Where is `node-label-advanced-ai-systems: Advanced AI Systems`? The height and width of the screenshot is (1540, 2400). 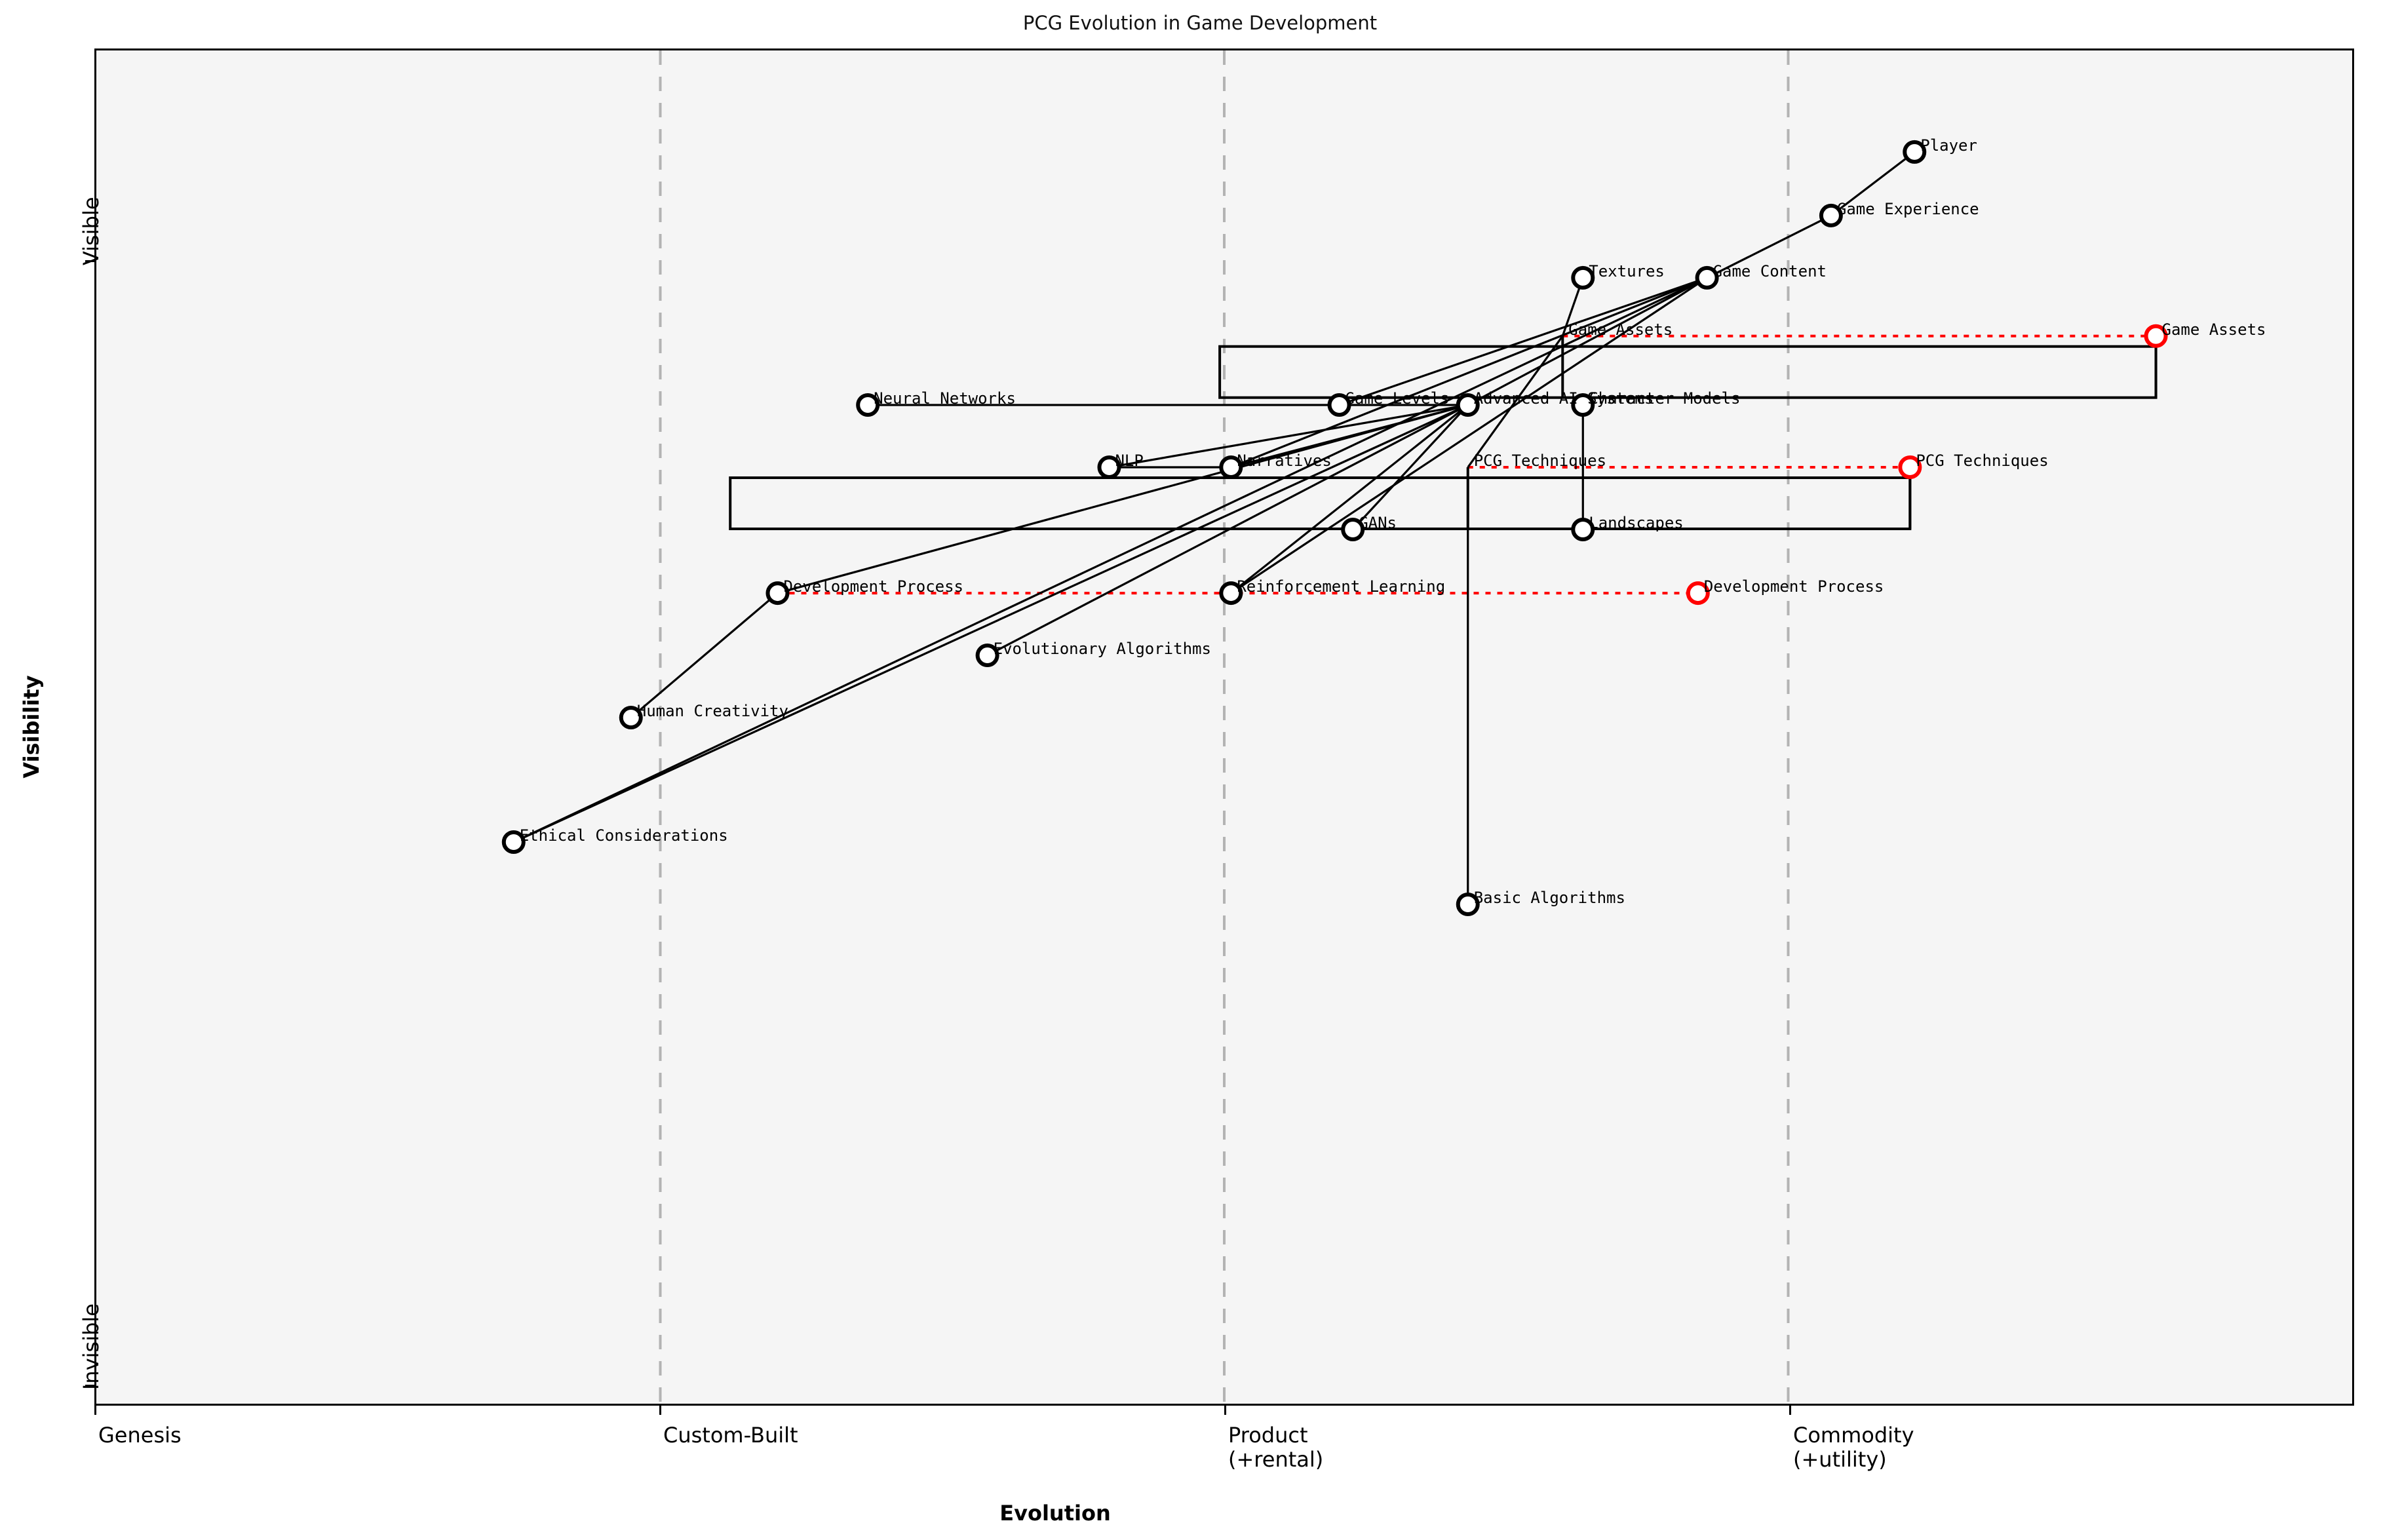
node-label-advanced-ai-systems: Advanced AI Systems is located at coordinates (1563, 398).